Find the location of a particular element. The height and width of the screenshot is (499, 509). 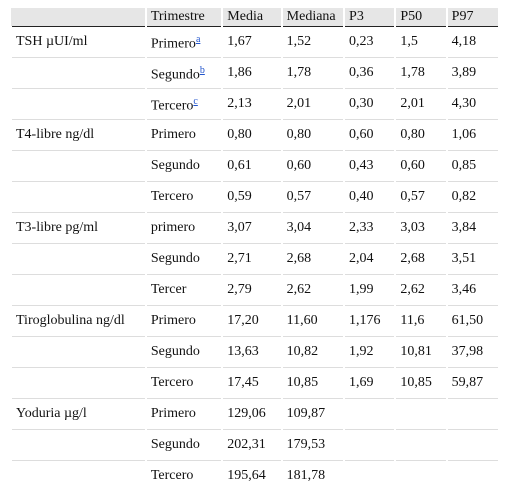

value-cell: 61,50 is located at coordinates (471, 321).